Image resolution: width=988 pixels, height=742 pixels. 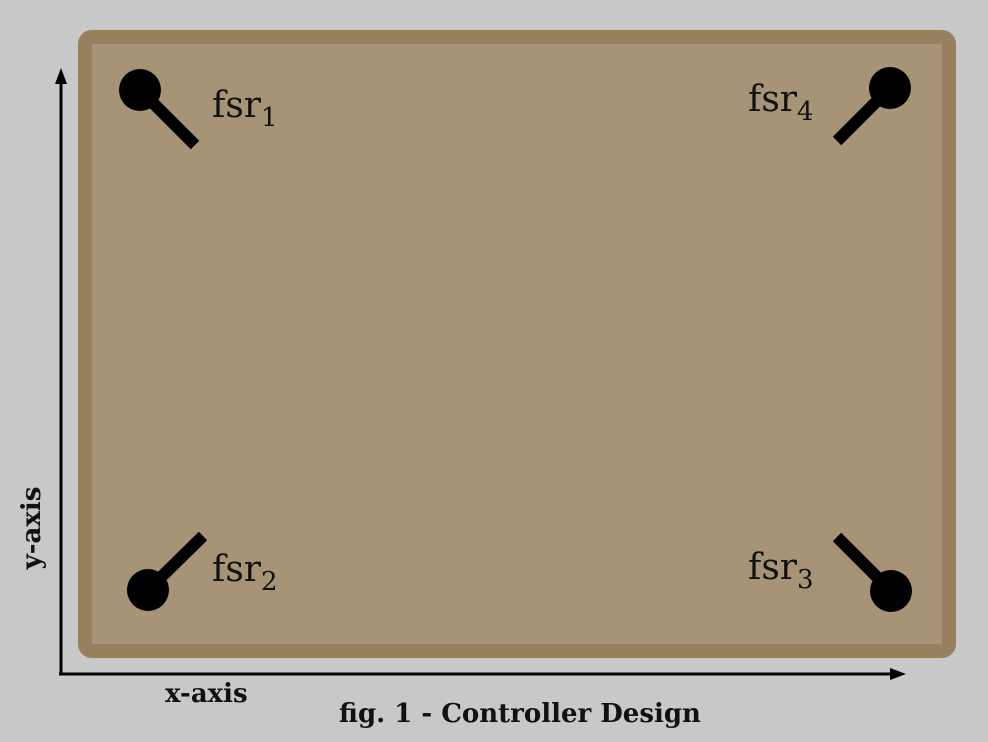 I want to click on fsr-1-label: fsr1, so click(x=245, y=109).